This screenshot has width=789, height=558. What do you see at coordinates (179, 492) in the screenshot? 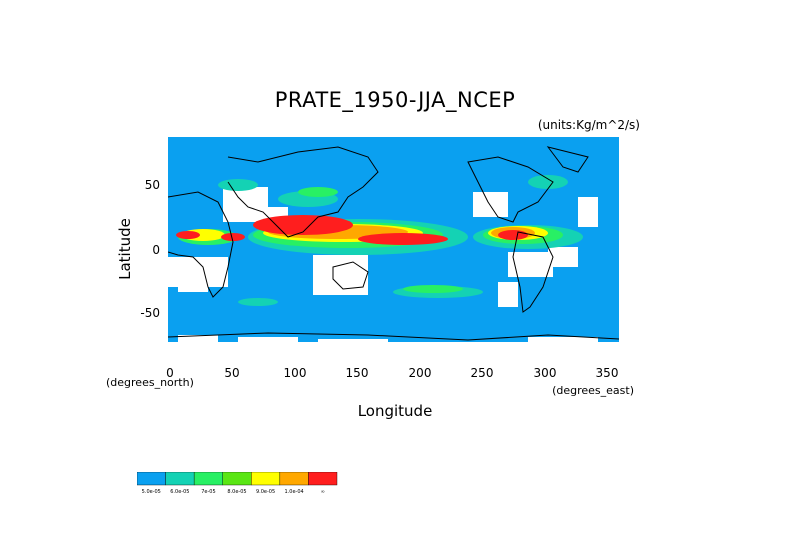
I see `legend-label: 6.0e-05` at bounding box center [179, 492].